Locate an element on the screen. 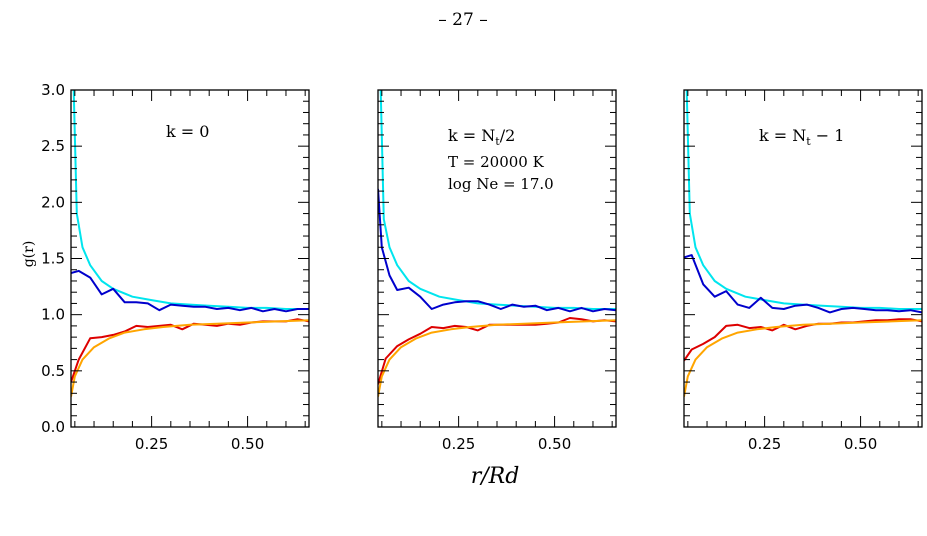 The height and width of the screenshot is (536, 927). y-tick-label: 2.5 is located at coordinates (53, 146).